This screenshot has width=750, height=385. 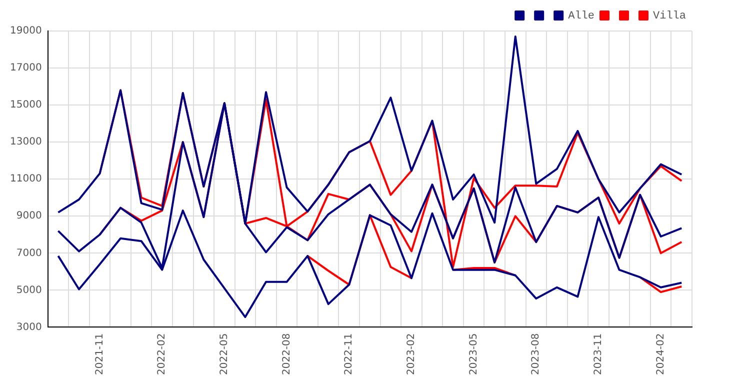 I want to click on x-tick-label: 2022-05, so click(x=224, y=354).